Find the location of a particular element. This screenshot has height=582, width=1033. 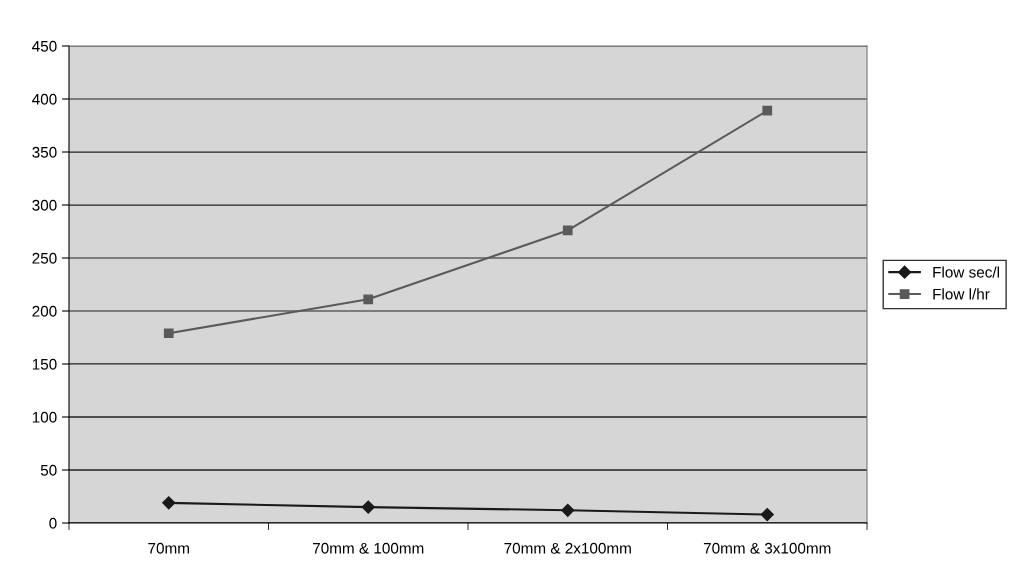

legend-label: Flow l/hr is located at coordinates (961, 294).